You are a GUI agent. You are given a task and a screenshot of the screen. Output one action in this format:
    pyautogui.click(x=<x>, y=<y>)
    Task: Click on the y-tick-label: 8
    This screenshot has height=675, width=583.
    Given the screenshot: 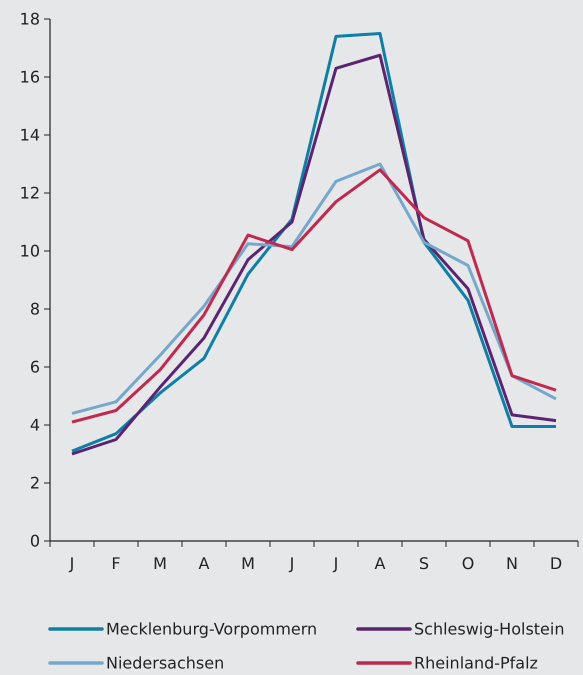 What is the action you would take?
    pyautogui.click(x=35, y=309)
    